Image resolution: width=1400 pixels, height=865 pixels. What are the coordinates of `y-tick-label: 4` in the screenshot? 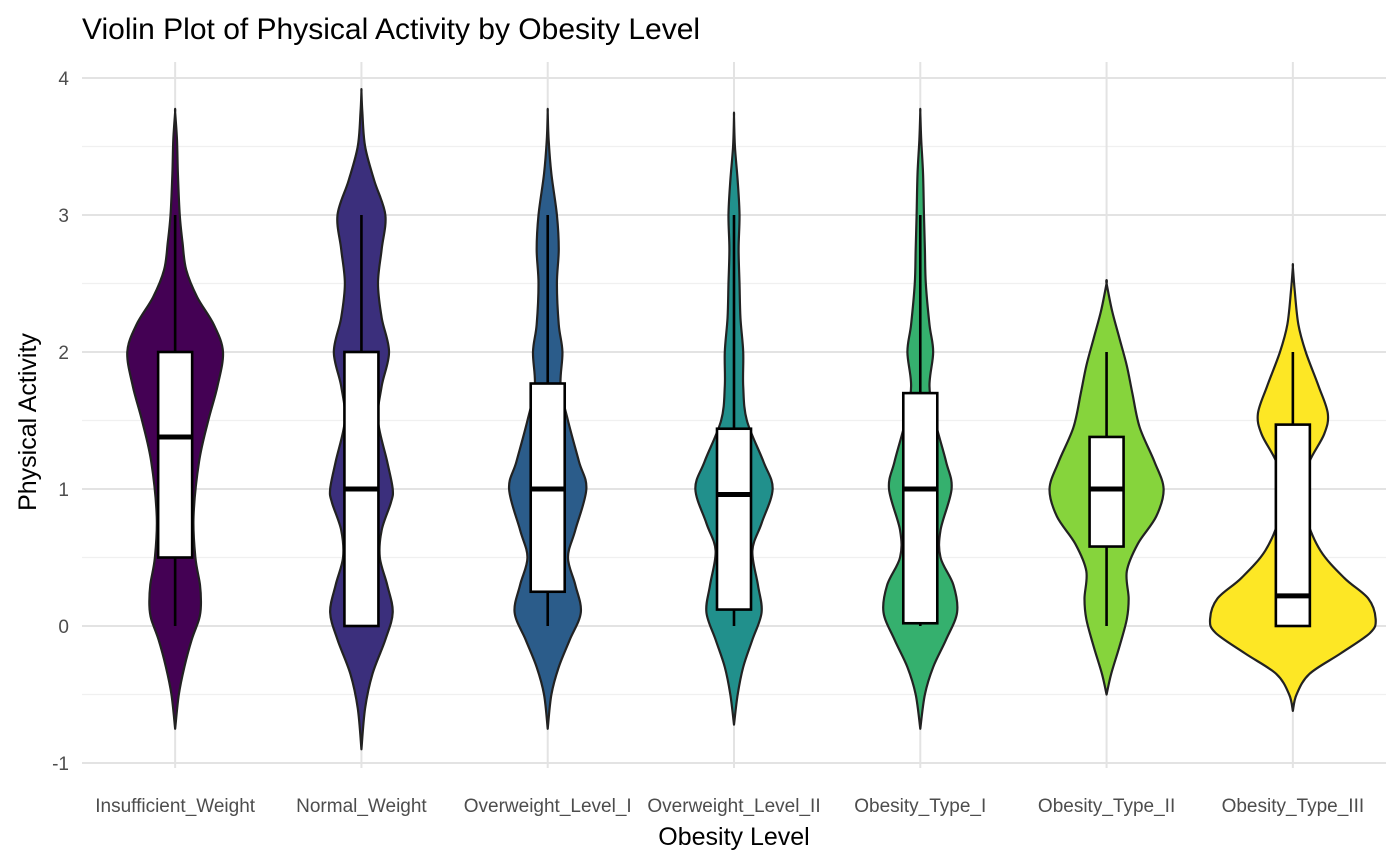 It's located at (63, 79).